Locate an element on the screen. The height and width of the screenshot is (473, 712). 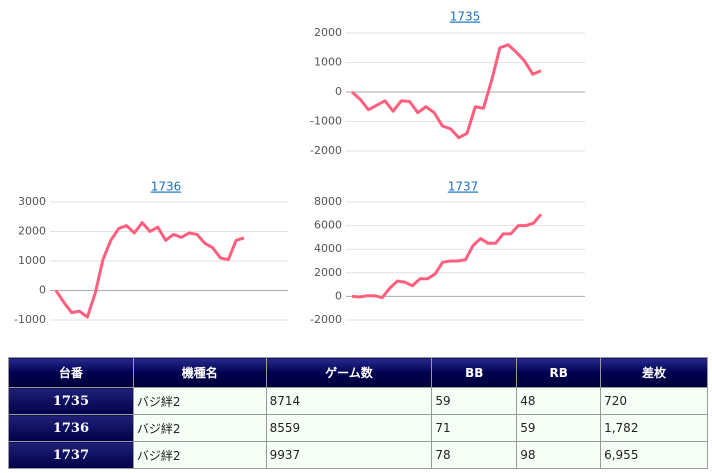
table-row: 1735 バジ絆2 8714 59 48 720 is located at coordinates (358, 401).